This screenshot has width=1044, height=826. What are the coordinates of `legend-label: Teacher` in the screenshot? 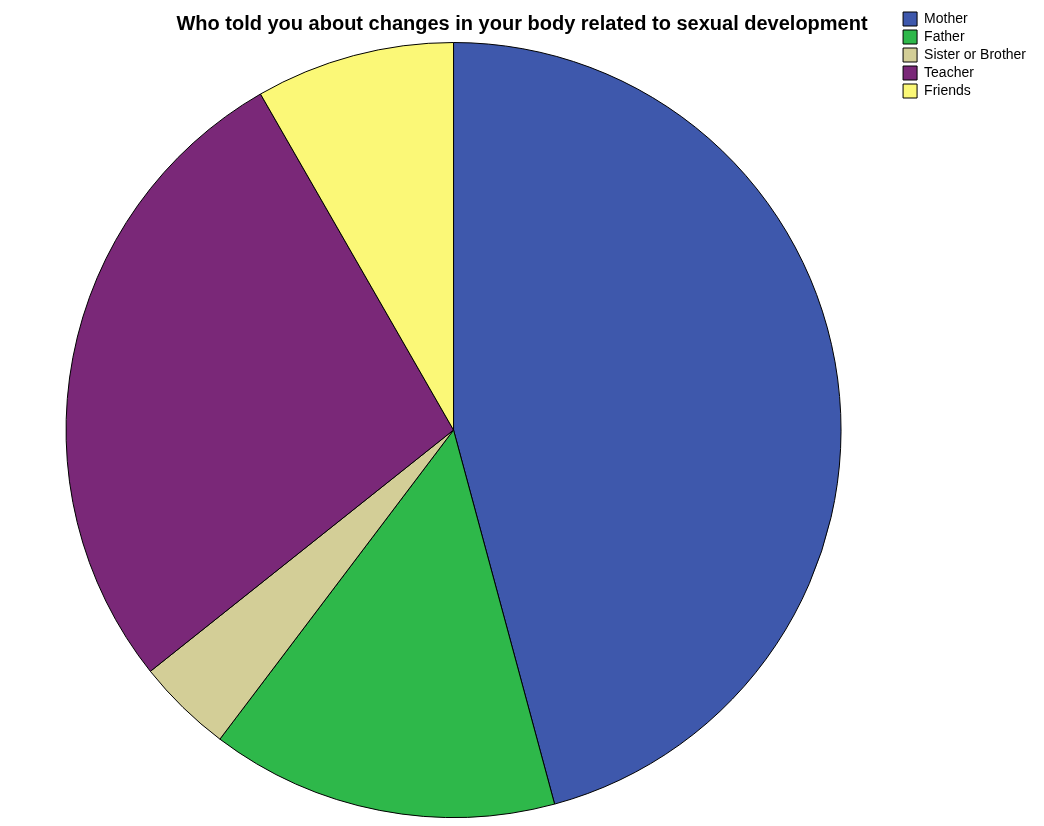 It's located at (949, 71).